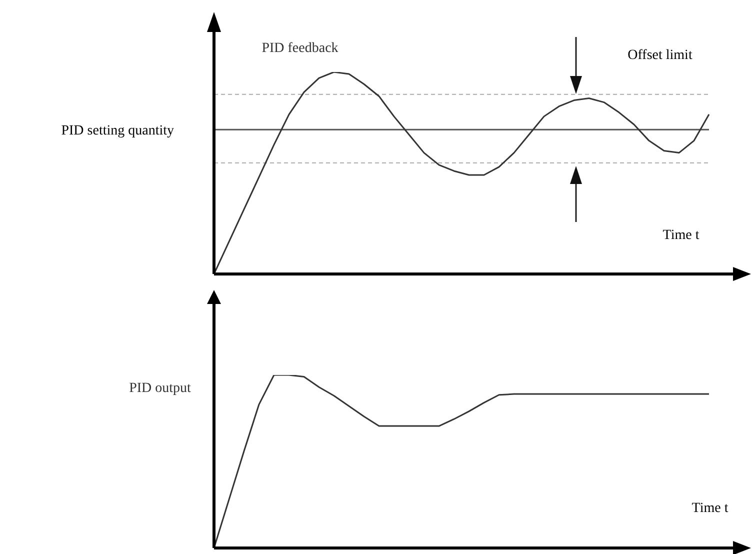 The width and height of the screenshot is (752, 554). Describe the element at coordinates (300, 49) in the screenshot. I see `series-label: PID feedback` at that location.